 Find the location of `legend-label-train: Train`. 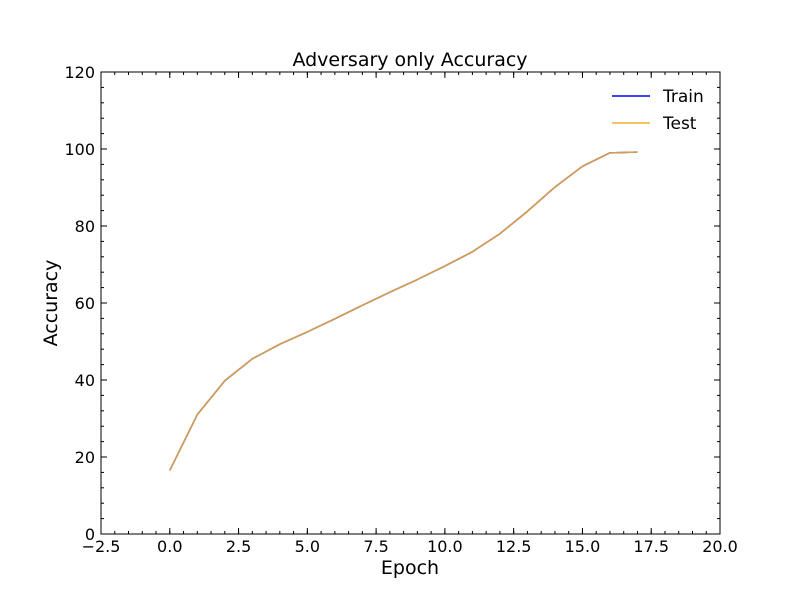

legend-label-train: Train is located at coordinates (683, 97).